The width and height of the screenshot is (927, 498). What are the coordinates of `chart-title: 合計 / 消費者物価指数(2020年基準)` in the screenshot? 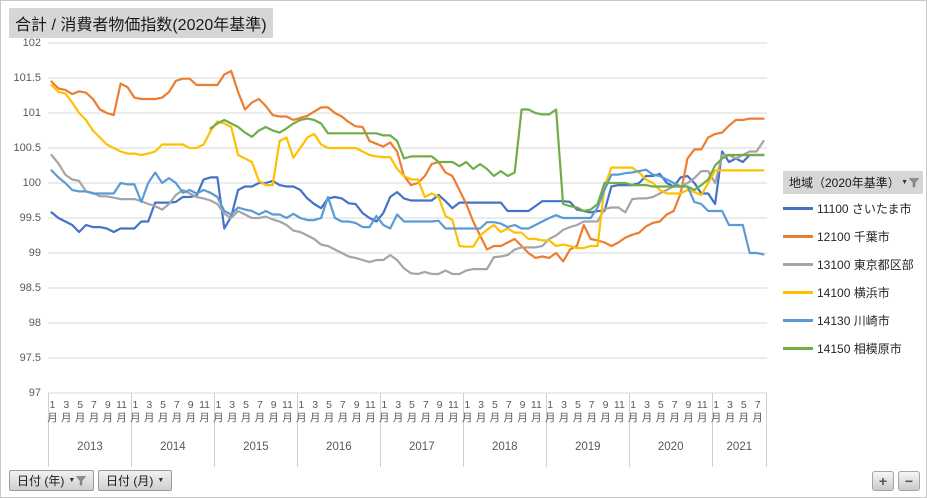 It's located at (141, 23).